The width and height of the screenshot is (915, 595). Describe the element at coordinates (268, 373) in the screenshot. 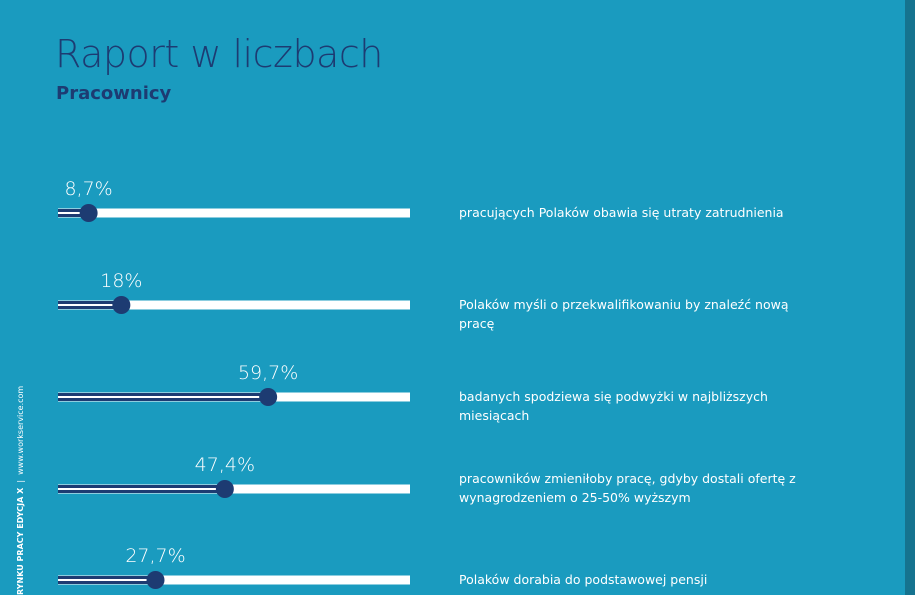

I see `value-label: 59,7%` at that location.